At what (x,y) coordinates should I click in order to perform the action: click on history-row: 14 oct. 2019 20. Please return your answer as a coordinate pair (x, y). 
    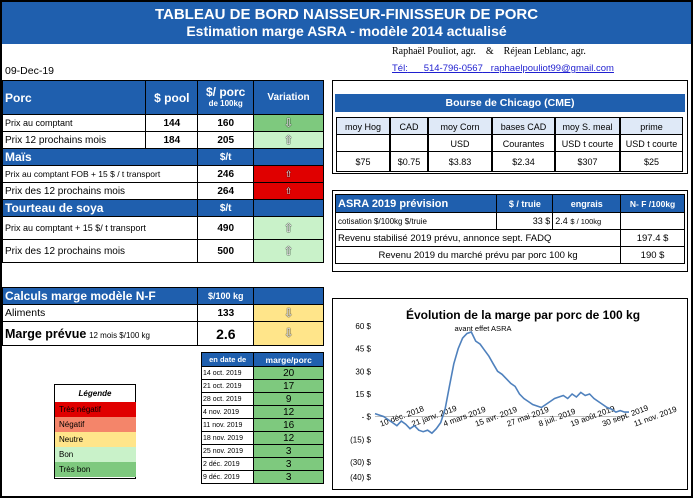
    Looking at the image, I should click on (262, 373).